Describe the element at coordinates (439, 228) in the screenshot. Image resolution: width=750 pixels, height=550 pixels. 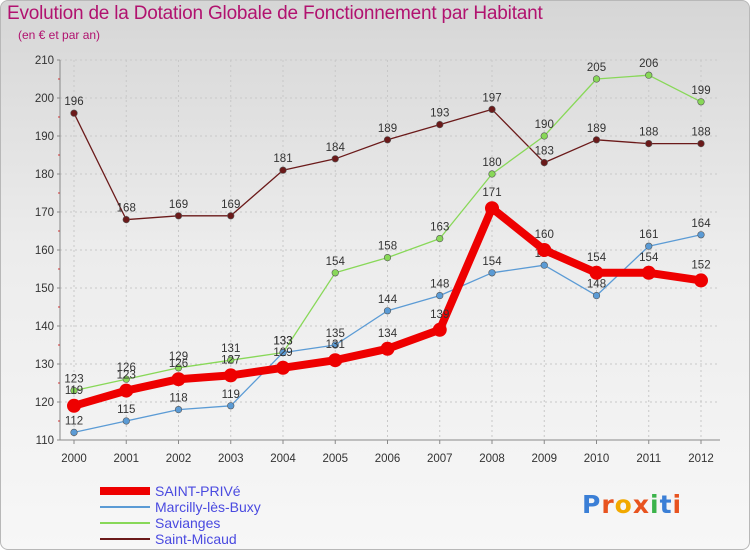
I see `data-label: 163` at that location.